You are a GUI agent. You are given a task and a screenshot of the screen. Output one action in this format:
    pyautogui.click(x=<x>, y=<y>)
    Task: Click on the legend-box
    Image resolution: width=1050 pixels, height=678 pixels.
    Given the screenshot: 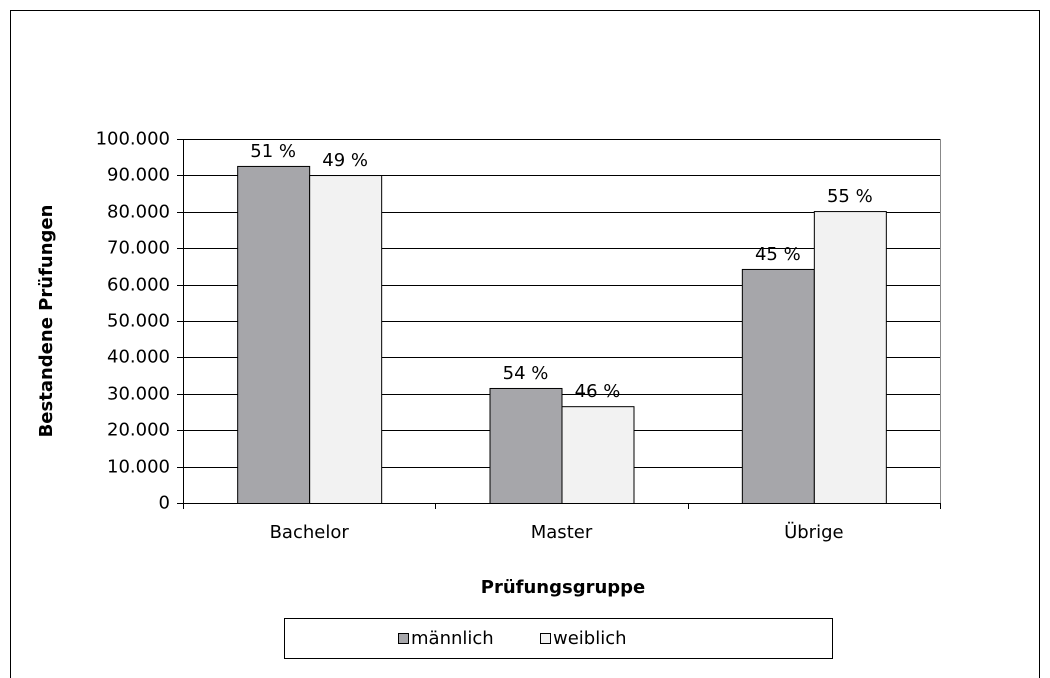 What is the action you would take?
    pyautogui.click(x=558, y=638)
    